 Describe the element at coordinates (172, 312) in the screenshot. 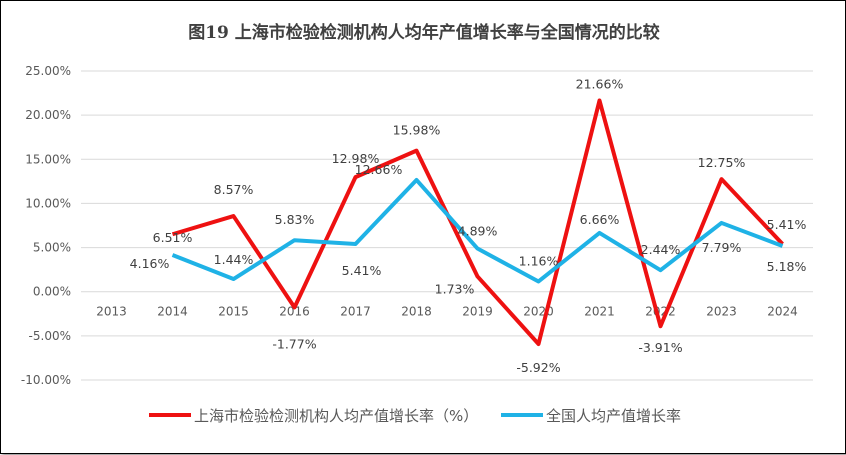

I see `x-tick-label: 2014` at that location.